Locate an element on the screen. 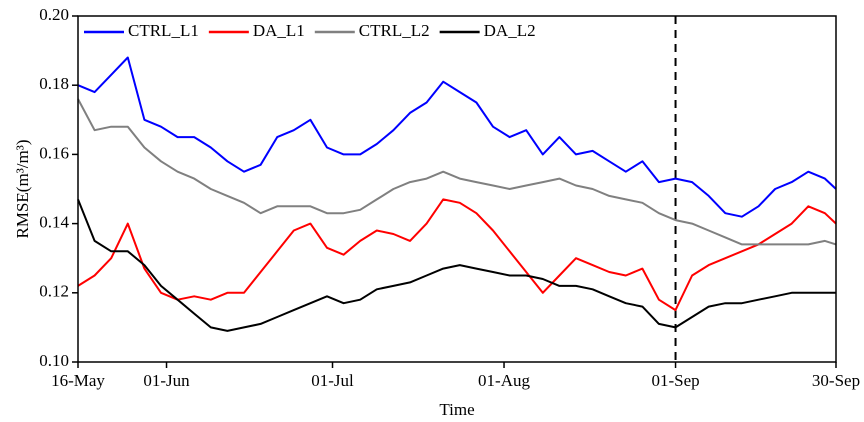  legend-label: CTRL_L1 is located at coordinates (163, 30).